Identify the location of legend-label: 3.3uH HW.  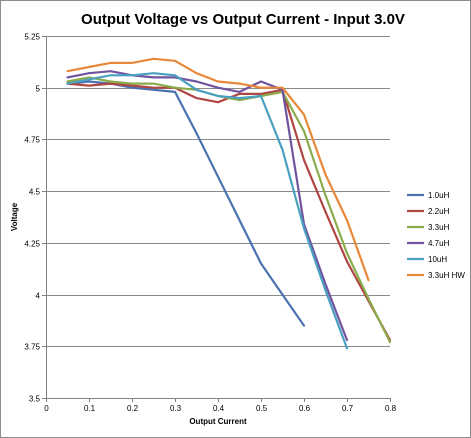
(446, 275).